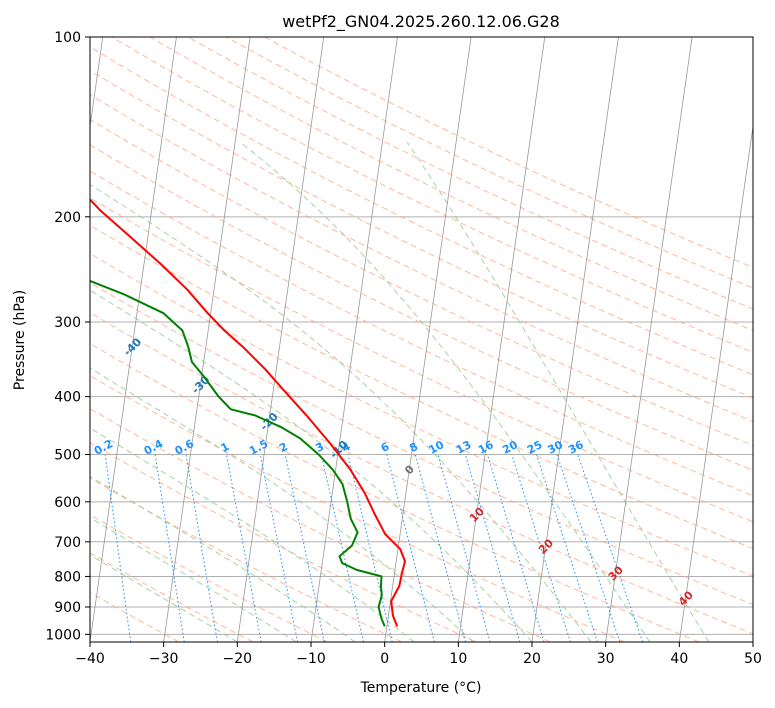 This screenshot has height=708, width=775. I want to click on y-tick-label: 400, so click(67, 398).